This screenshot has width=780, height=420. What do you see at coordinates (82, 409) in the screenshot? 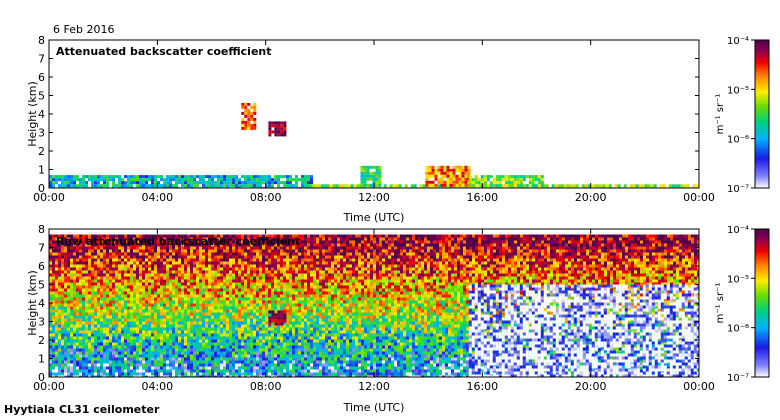
I see `footer-label: Hyytiala CL31 ceilometer` at bounding box center [82, 409].